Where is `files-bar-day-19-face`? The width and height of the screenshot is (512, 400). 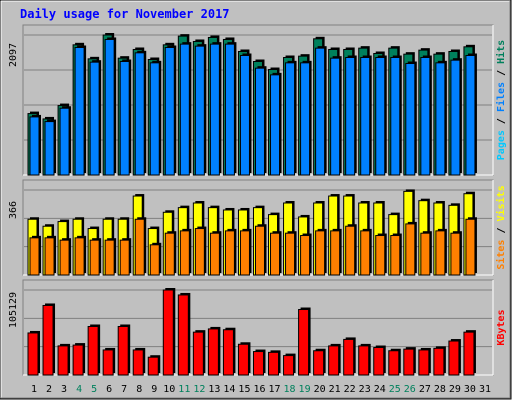
files-bar-day-19-face is located at coordinates (305, 119).